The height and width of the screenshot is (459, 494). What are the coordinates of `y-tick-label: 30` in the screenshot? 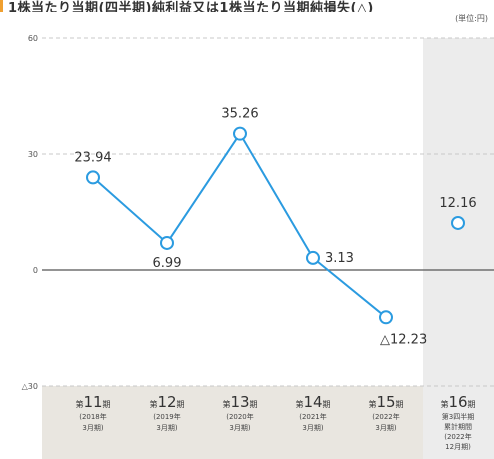 It's located at (33, 154).